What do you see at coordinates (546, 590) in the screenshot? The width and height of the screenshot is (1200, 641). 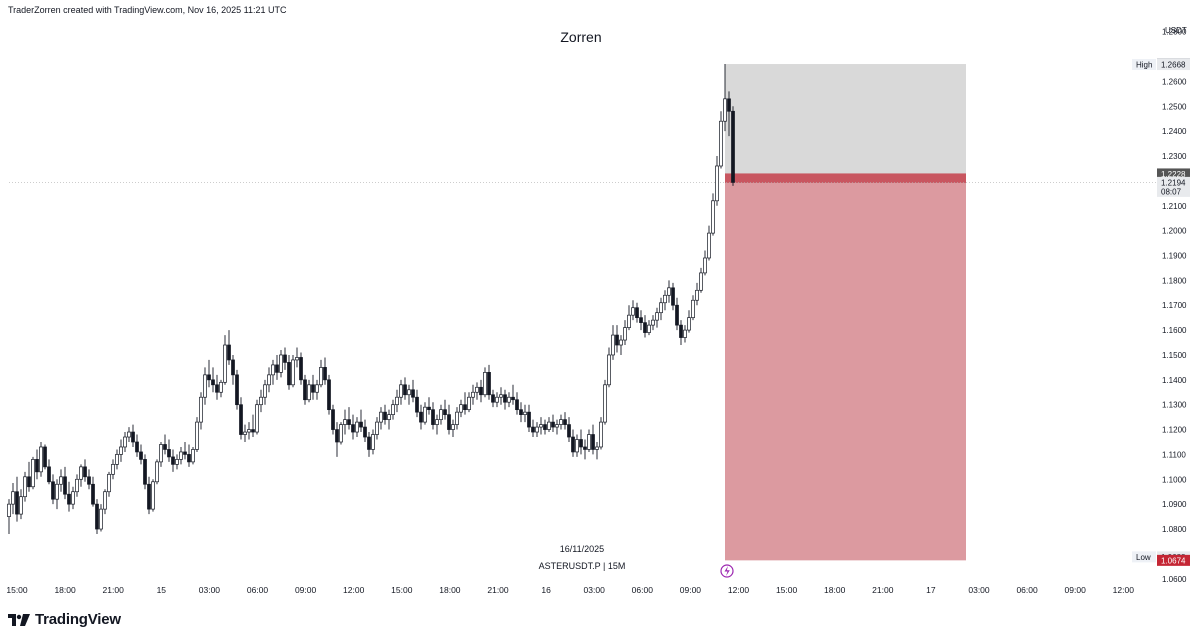 I see `x-tick-label: 16` at bounding box center [546, 590].